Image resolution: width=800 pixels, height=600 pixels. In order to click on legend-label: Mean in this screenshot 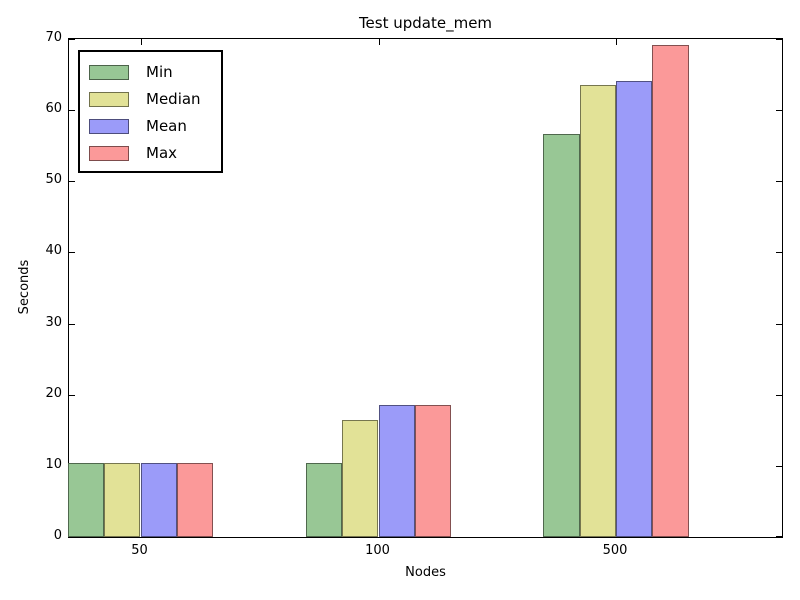, I will do `click(166, 126)`.